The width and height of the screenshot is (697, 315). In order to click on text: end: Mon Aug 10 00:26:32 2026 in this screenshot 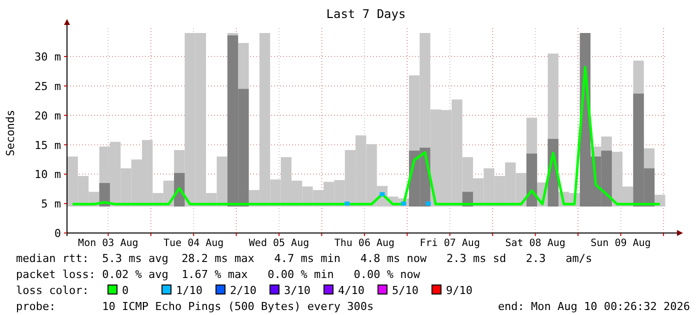, I will do `click(594, 306)`.